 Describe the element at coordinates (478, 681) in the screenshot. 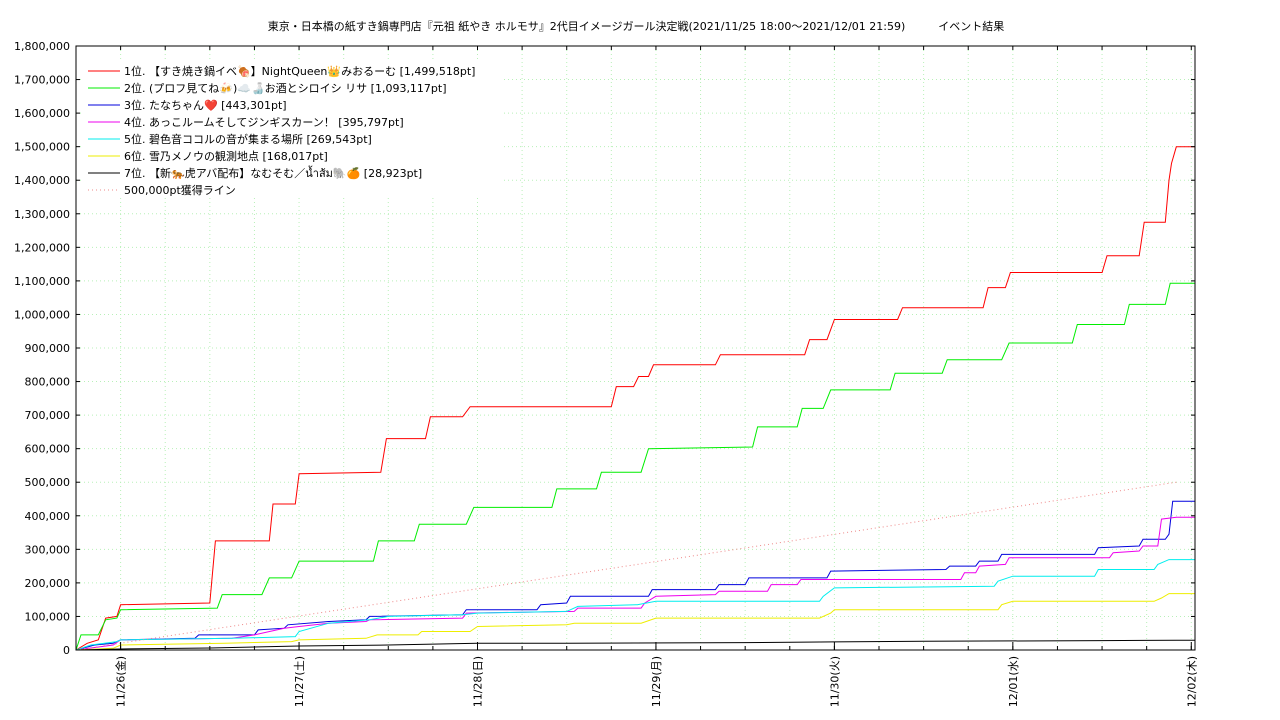

I see `x-tick-label: 11/28(日)` at that location.